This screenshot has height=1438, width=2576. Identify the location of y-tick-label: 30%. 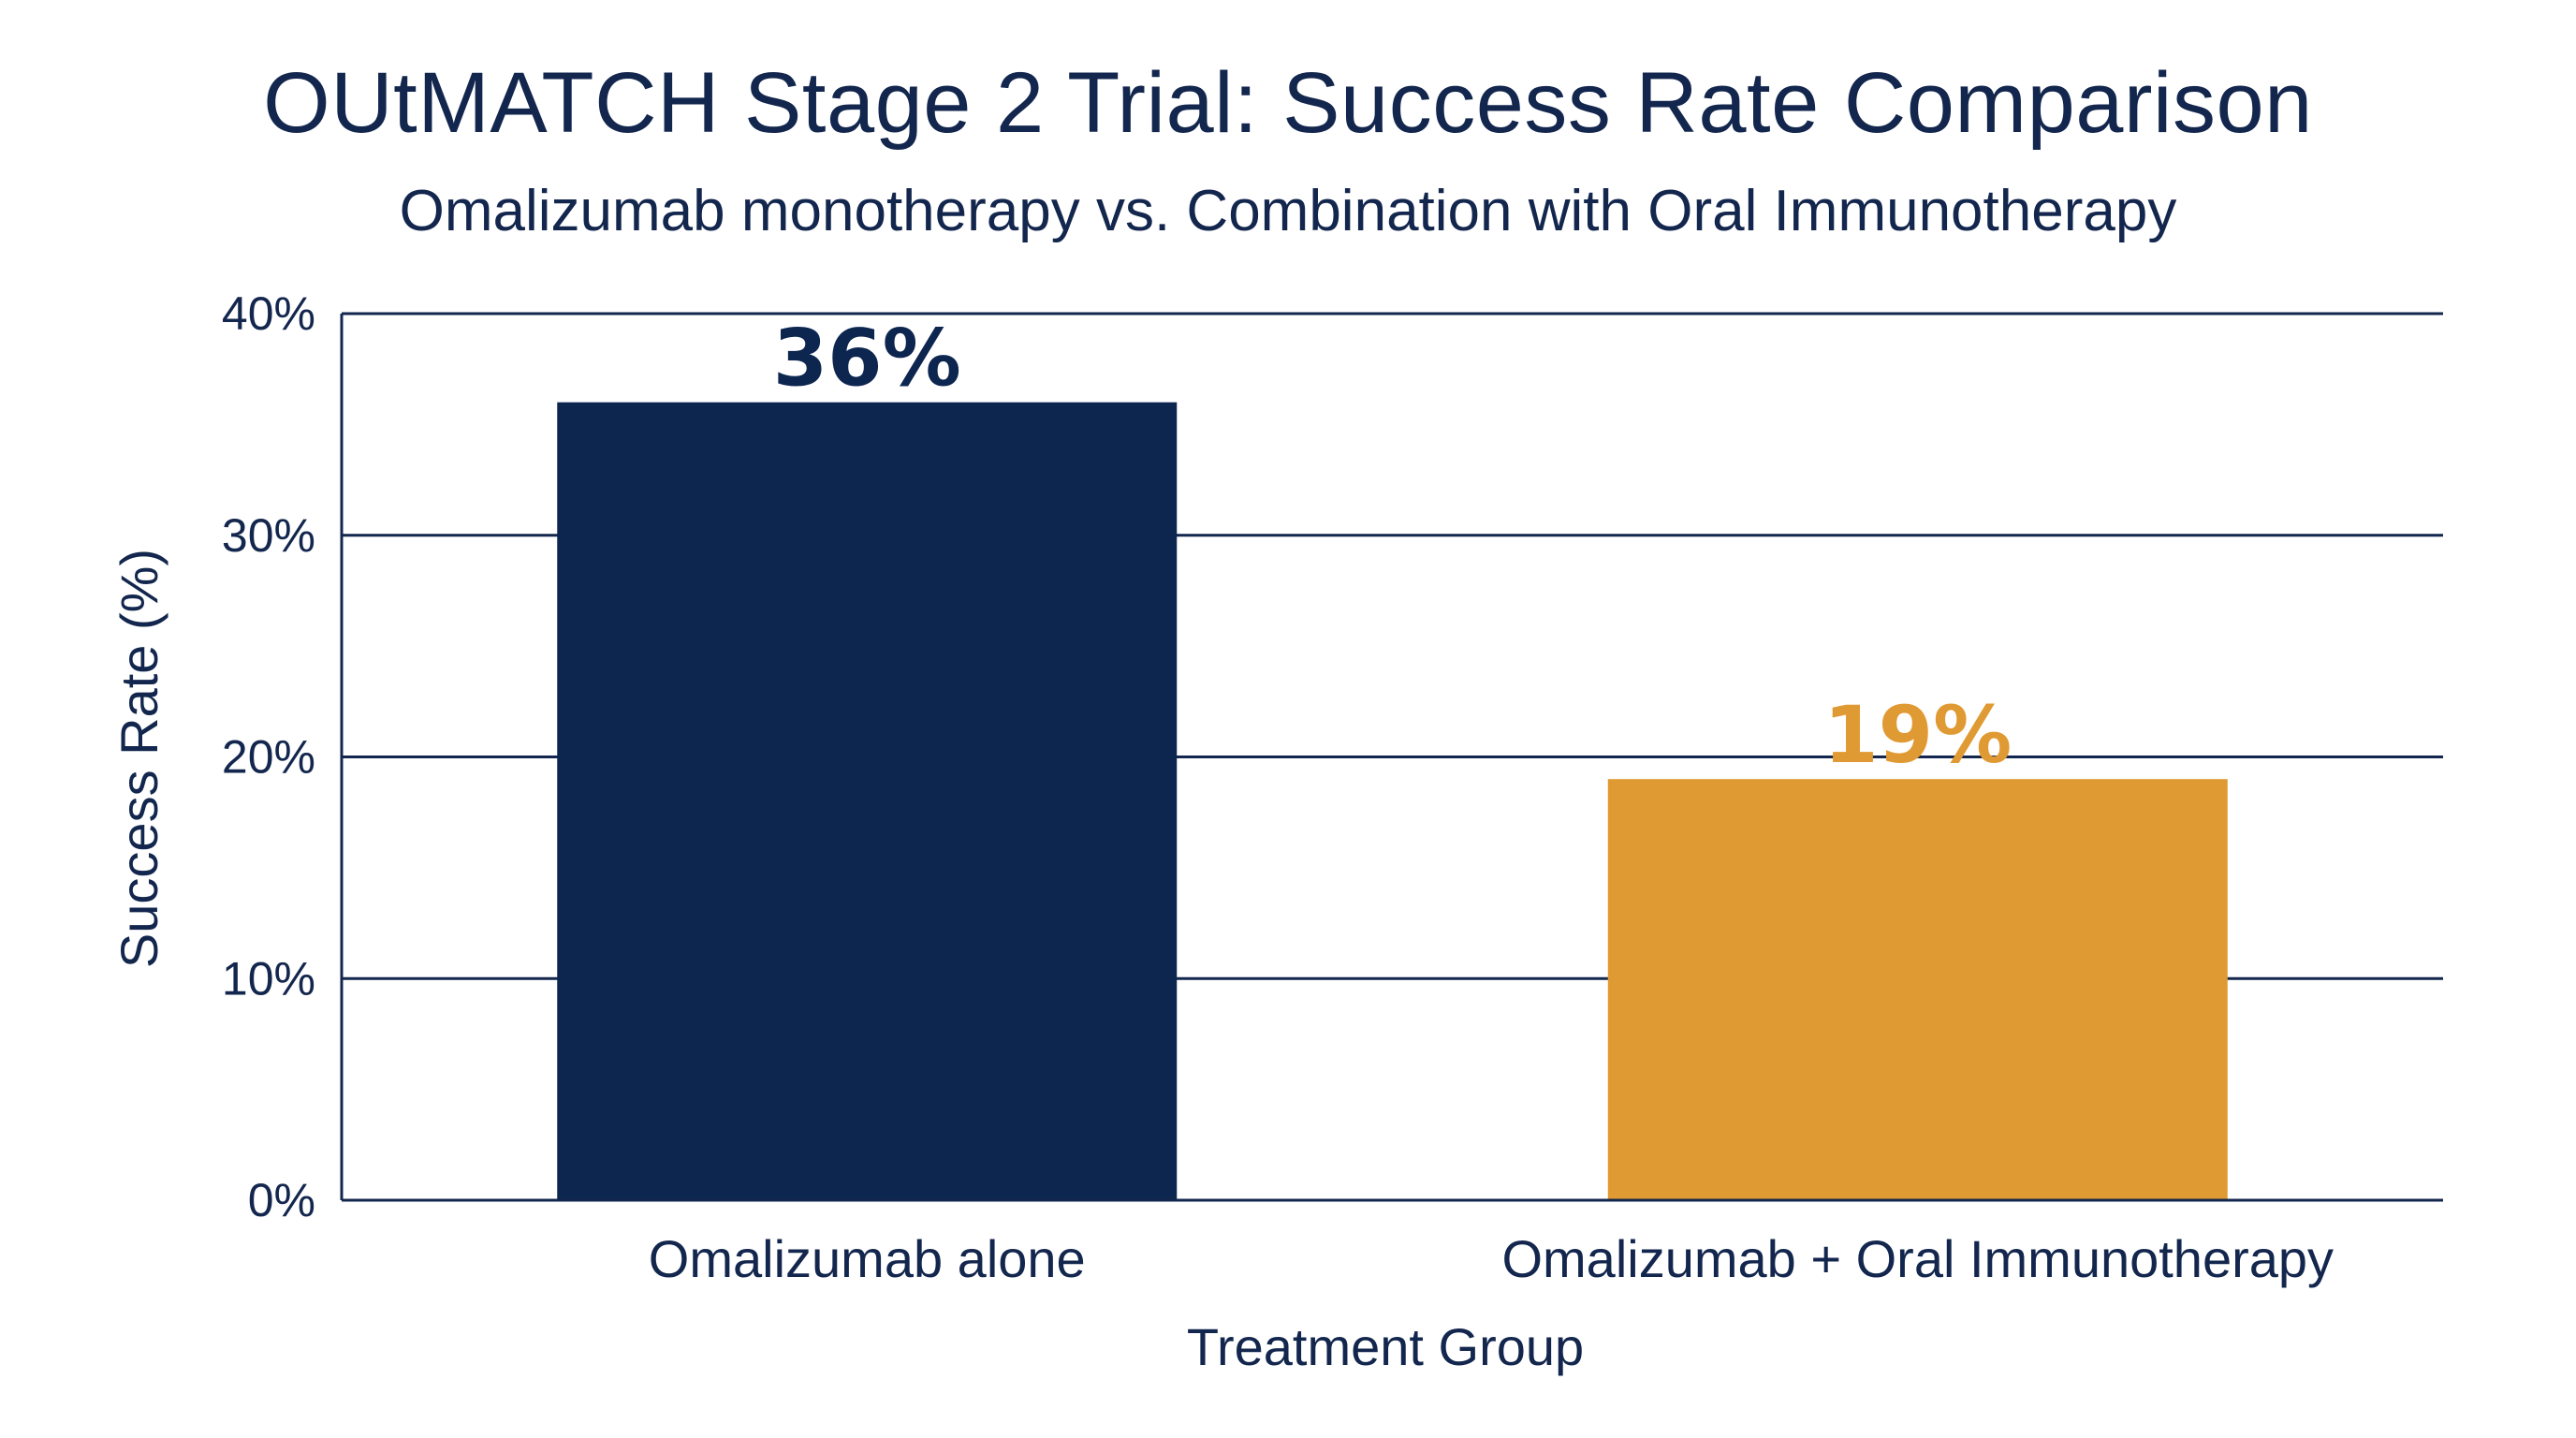
(268, 535).